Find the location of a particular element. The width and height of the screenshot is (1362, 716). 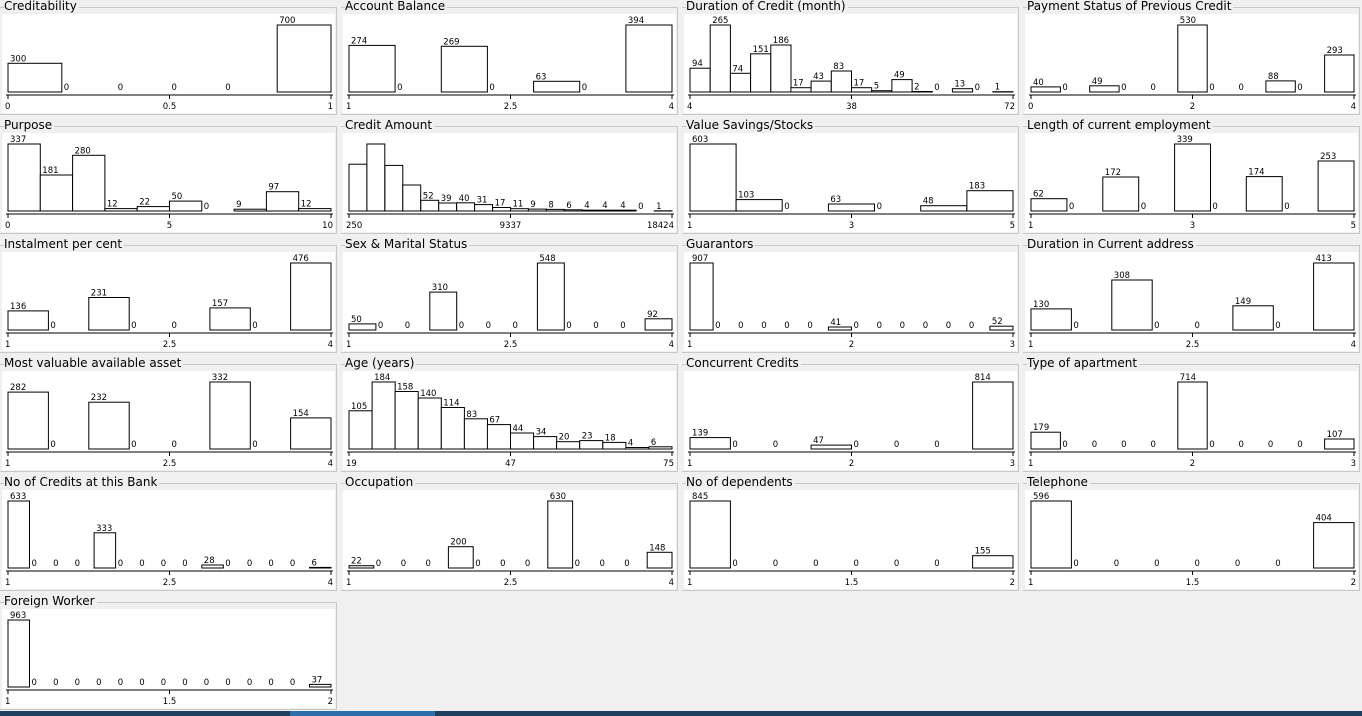

histogram-value-savings-stocks: Value Savings/Stocks 603 103 0 63 0 48 183 1 3 5 is located at coordinates (850, 176).